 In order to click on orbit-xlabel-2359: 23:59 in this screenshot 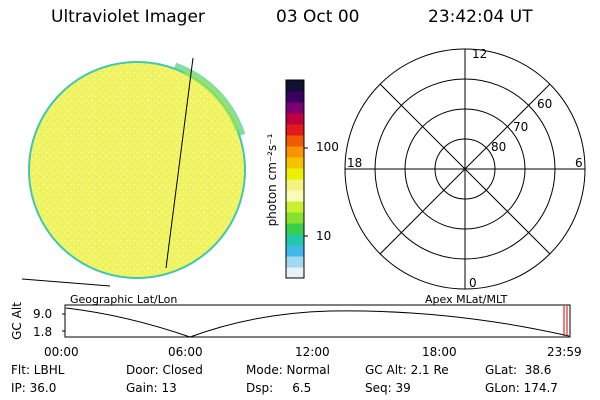, I will do `click(564, 352)`.